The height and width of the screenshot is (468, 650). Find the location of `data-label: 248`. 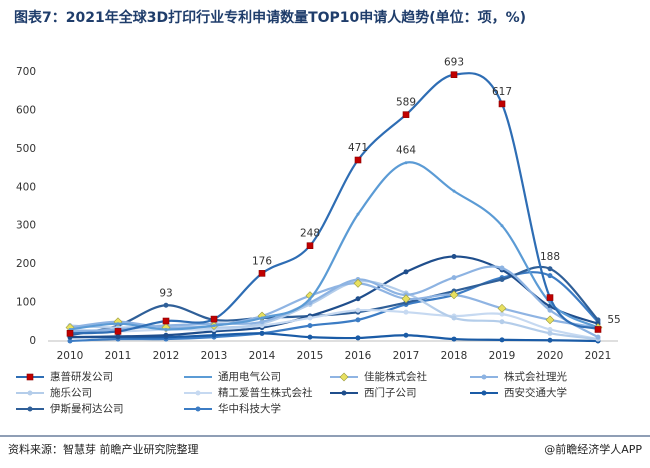

data-label: 248 is located at coordinates (310, 234).